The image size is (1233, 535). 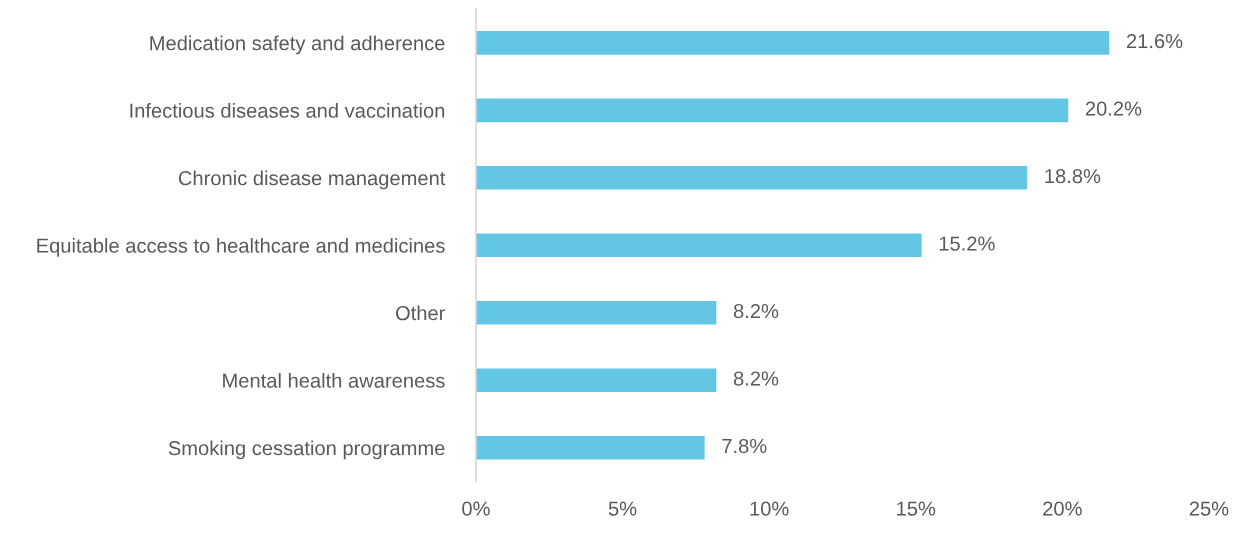 I want to click on y-tick-label: Infectious diseases and vaccination, so click(x=287, y=110).